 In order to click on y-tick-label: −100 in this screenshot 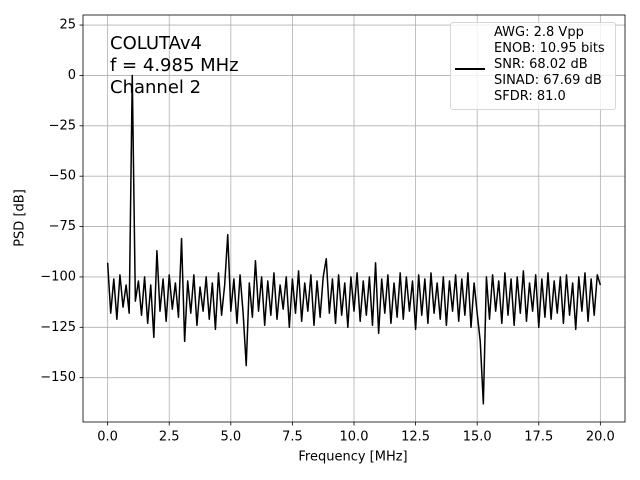, I will do `click(58, 276)`.